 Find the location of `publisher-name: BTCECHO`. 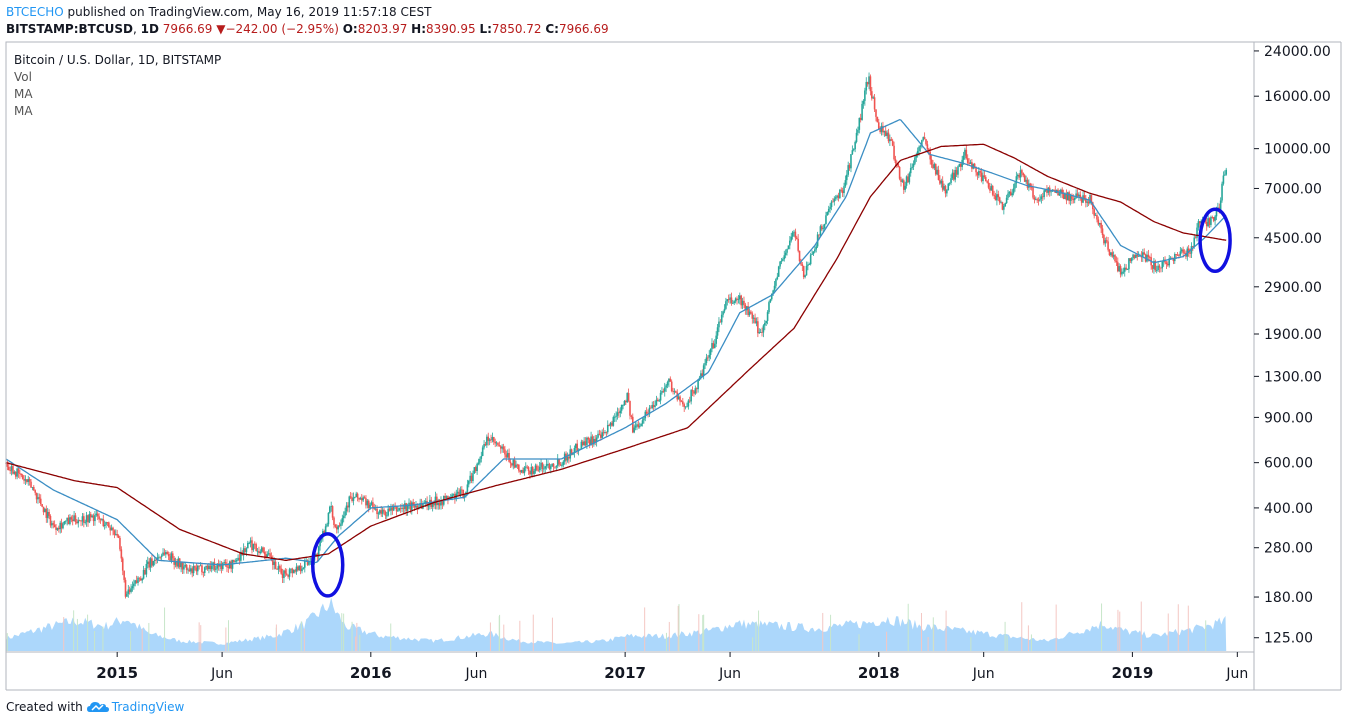

publisher-name: BTCECHO is located at coordinates (35, 12).